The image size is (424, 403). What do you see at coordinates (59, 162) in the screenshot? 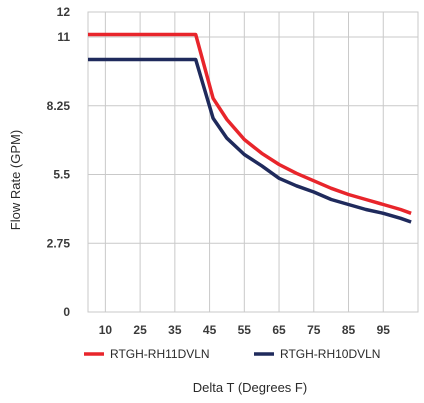
I see `y-axis-ticks: 0 2.75 5.5 8.25 11 12` at bounding box center [59, 162].